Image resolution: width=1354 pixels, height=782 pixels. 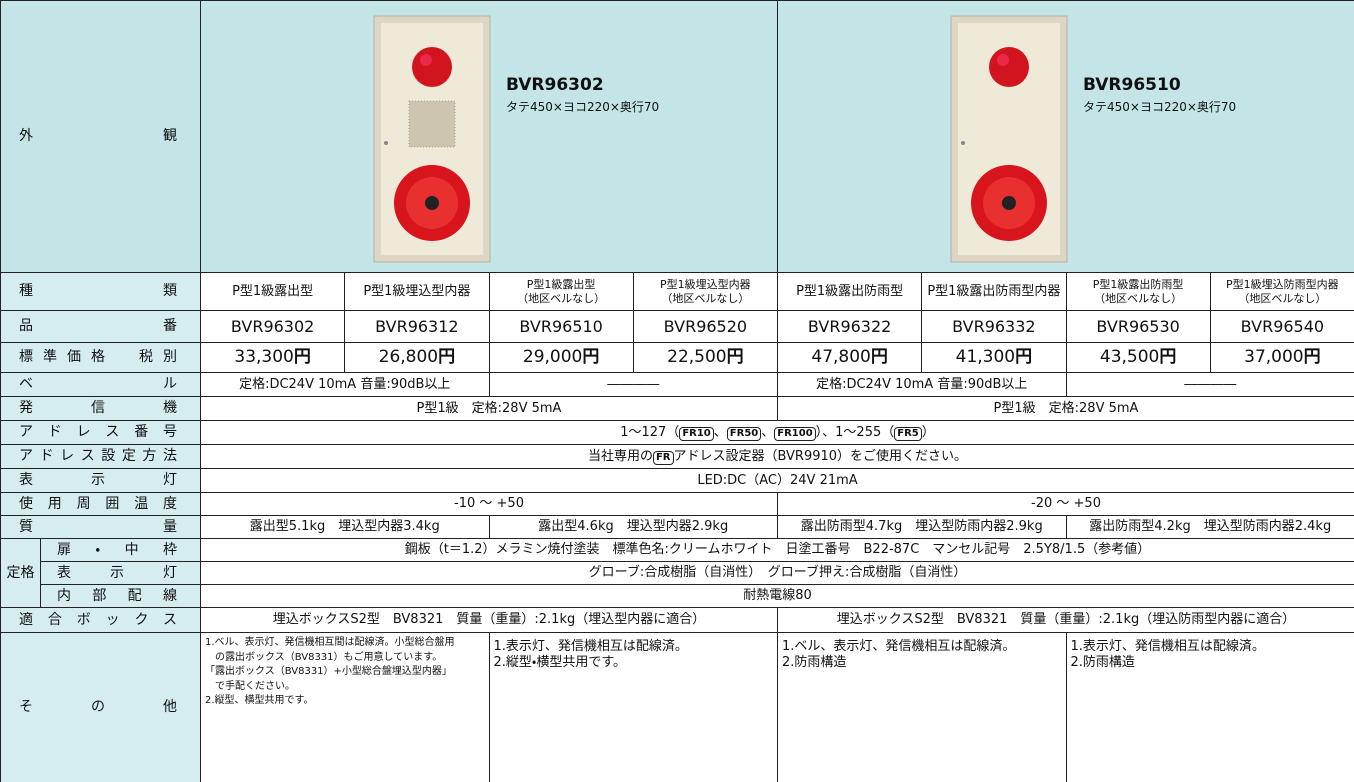 I want to click on price-amount: 22,500, so click(x=697, y=357).